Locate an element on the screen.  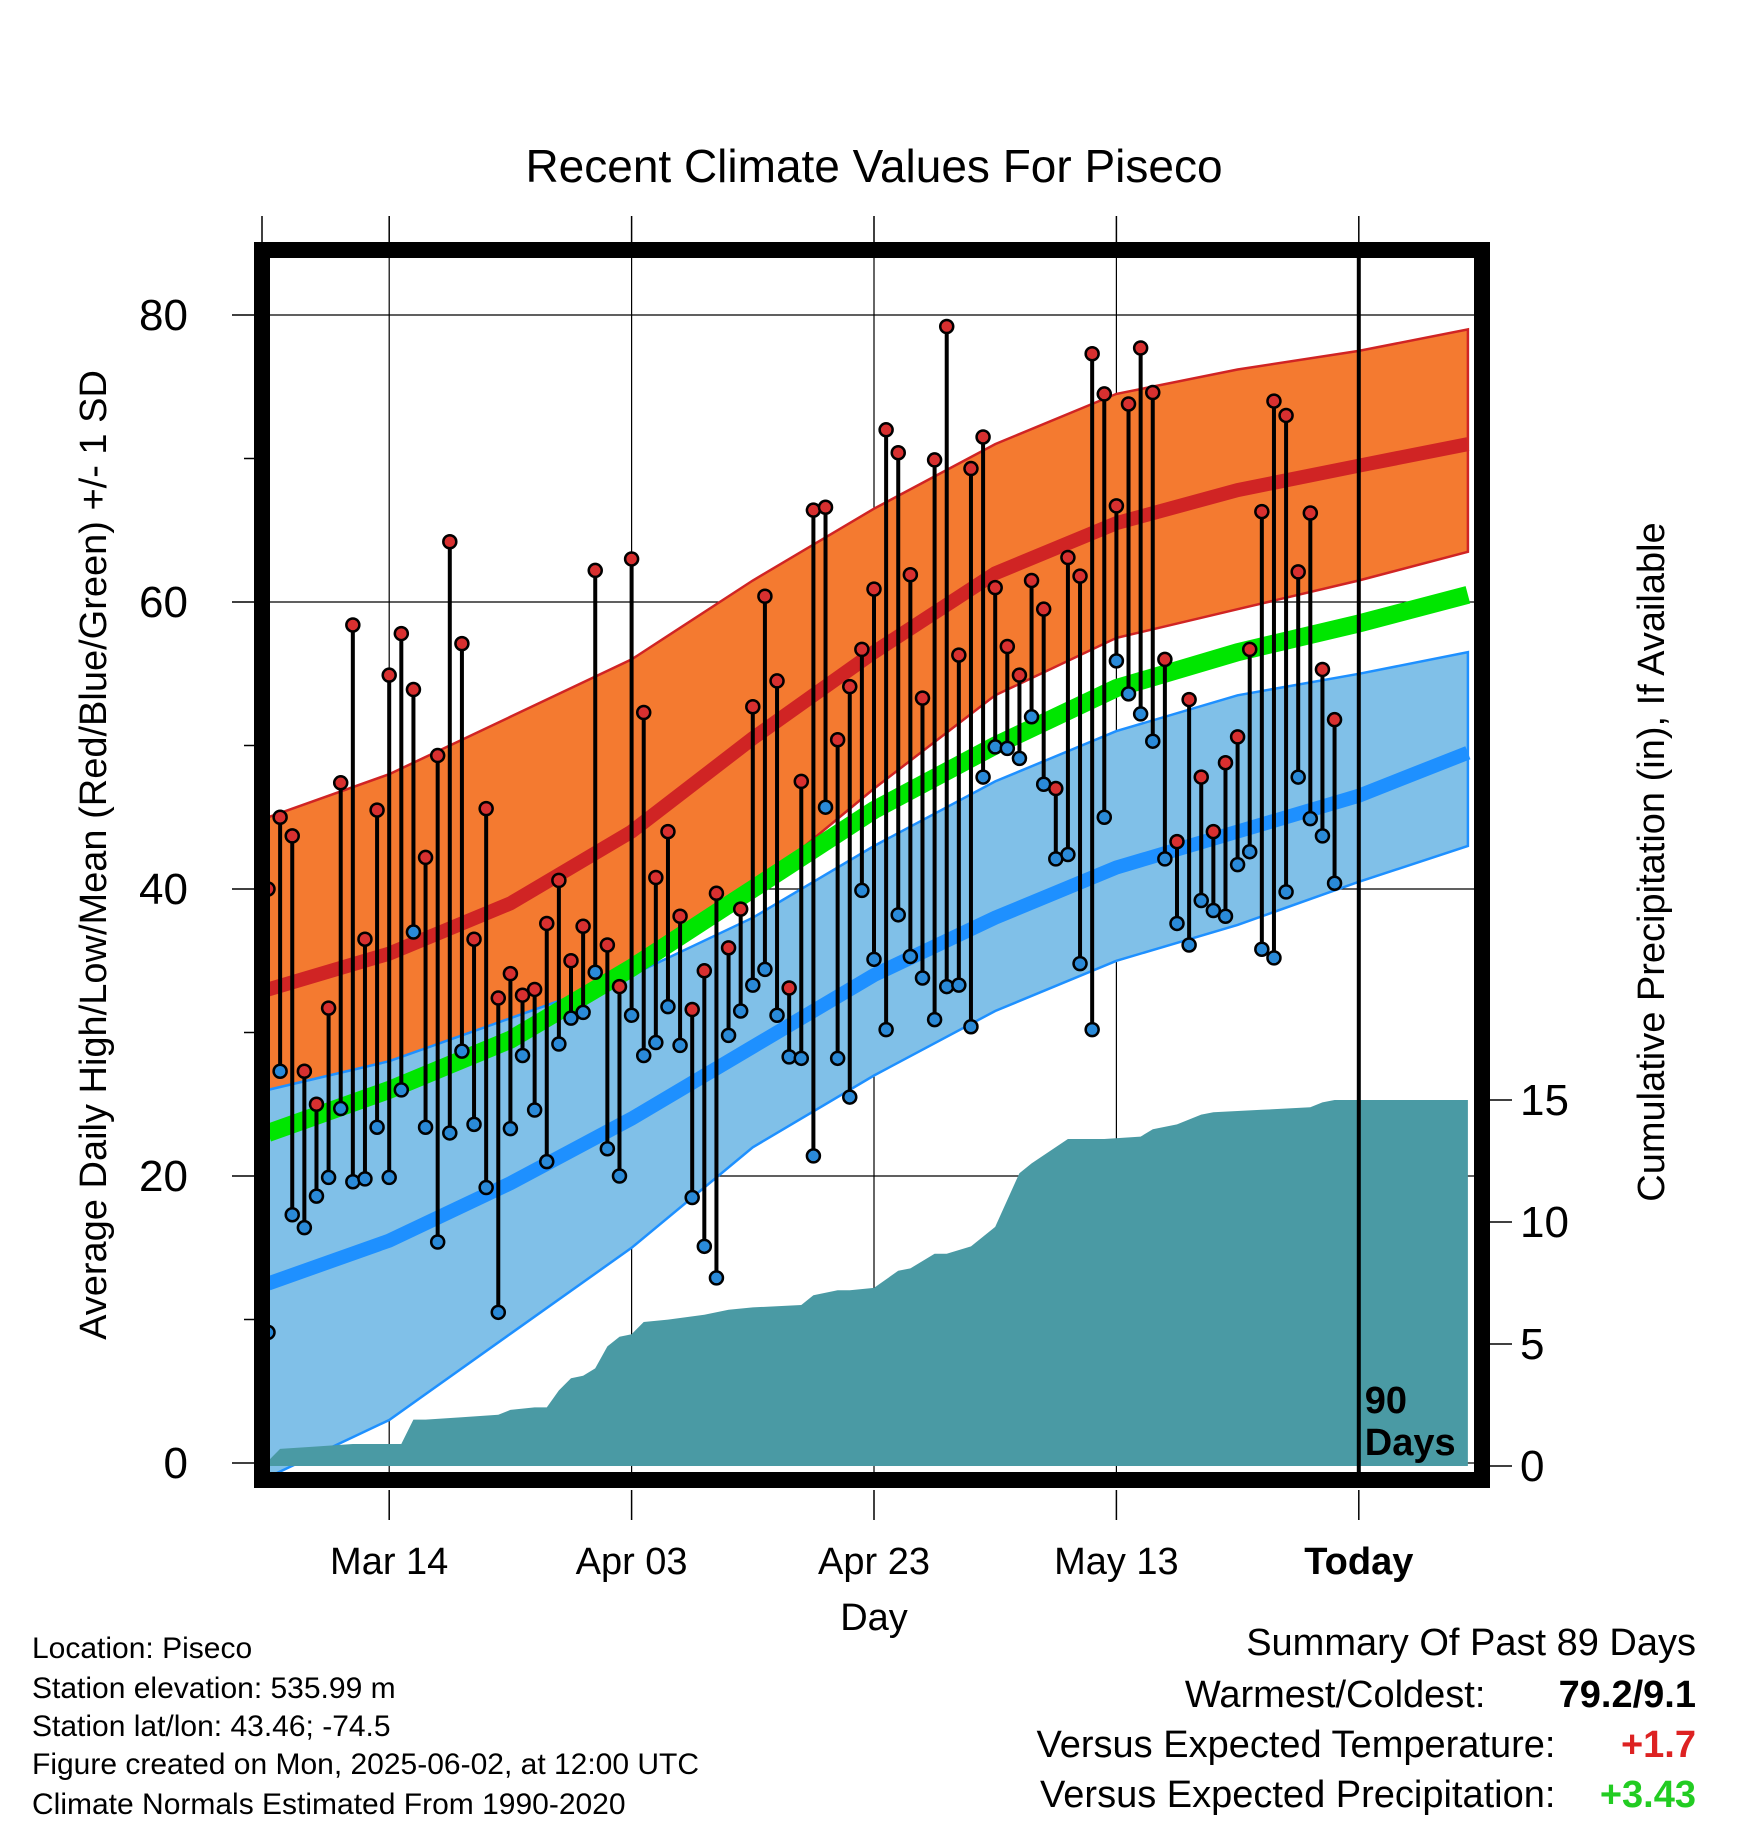
summary-heading: Summary Of Past 89 Days is located at coordinates (1471, 1643).